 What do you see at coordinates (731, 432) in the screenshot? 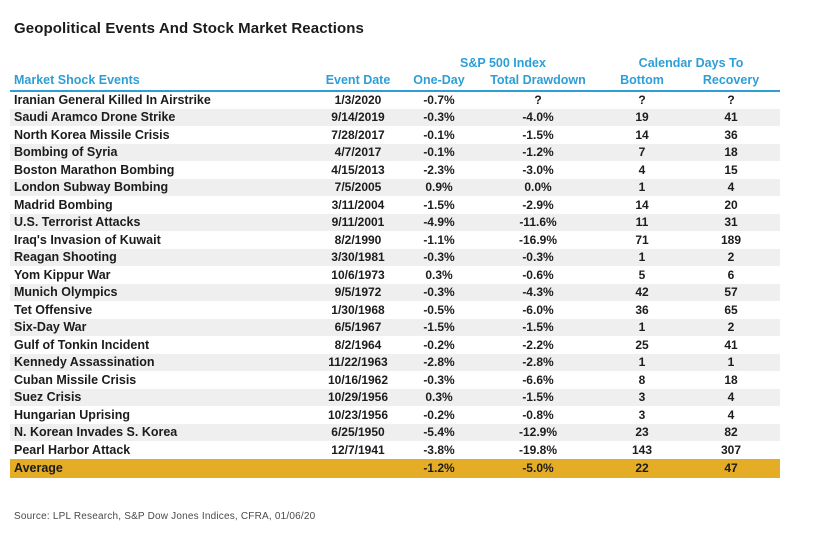
I see `recovery-cell: 82` at bounding box center [731, 432].